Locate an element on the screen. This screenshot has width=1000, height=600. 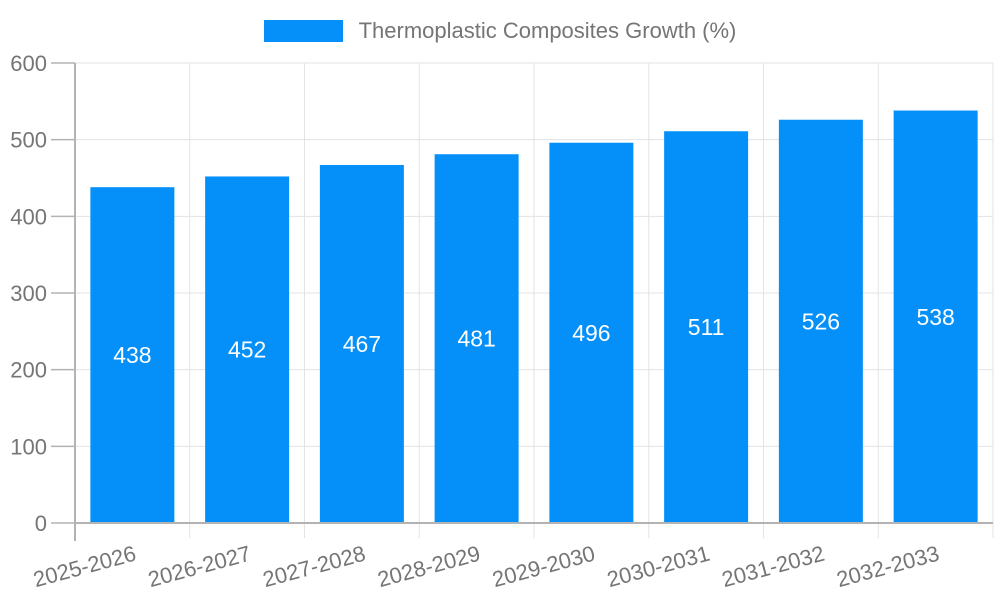
y-axis-tick-label: 600 is located at coordinates (28, 63).